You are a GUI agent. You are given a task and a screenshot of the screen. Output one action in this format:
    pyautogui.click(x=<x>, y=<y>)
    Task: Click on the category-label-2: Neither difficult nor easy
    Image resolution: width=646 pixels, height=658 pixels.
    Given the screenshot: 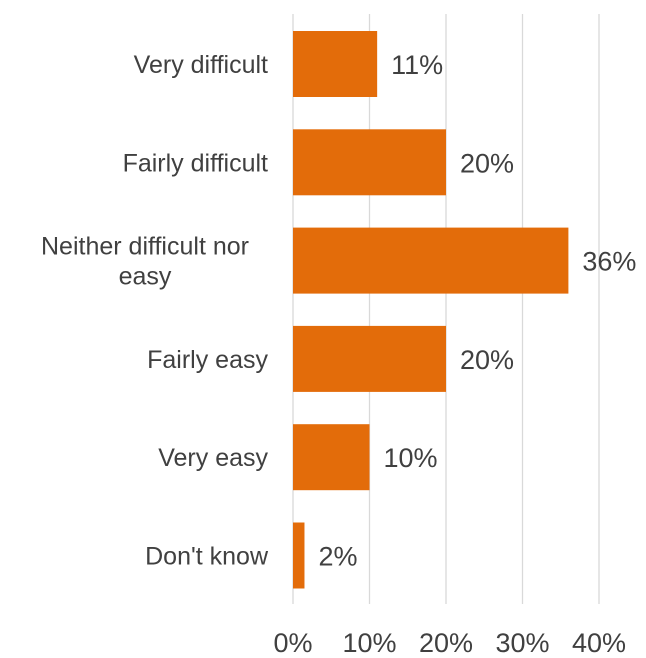 What is the action you would take?
    pyautogui.click(x=145, y=262)
    